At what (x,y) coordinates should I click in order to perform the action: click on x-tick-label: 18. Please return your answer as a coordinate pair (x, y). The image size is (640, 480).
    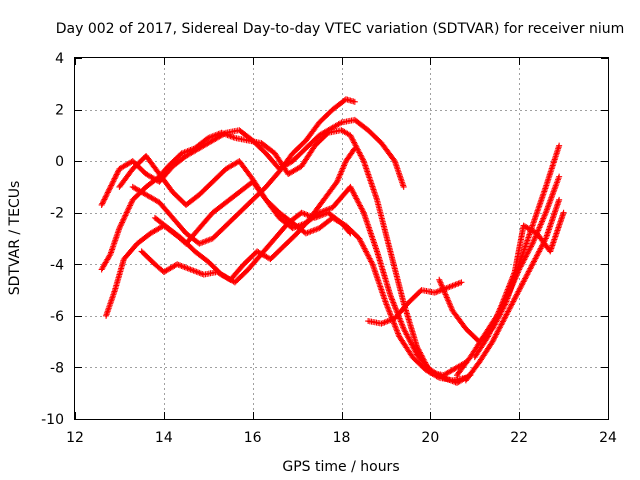
    Looking at the image, I should click on (342, 438).